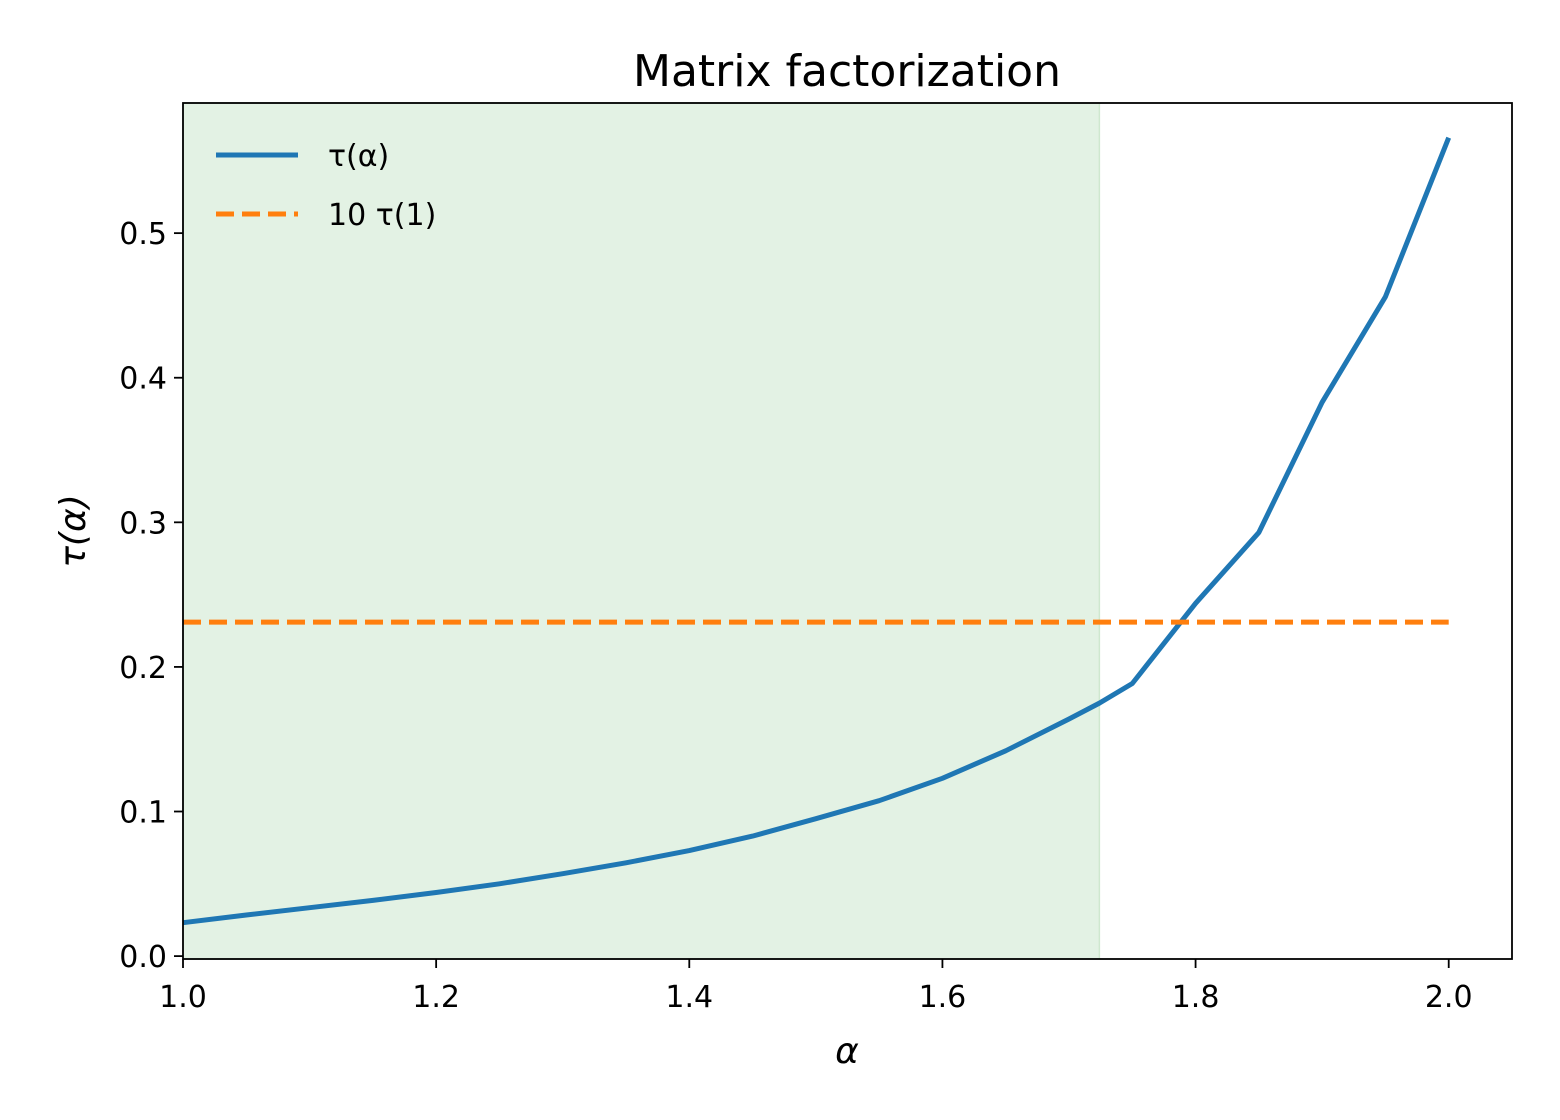 Image resolution: width=1560 pixels, height=1120 pixels. What do you see at coordinates (143, 234) in the screenshot?
I see `y-tick-label: 0.5` at bounding box center [143, 234].